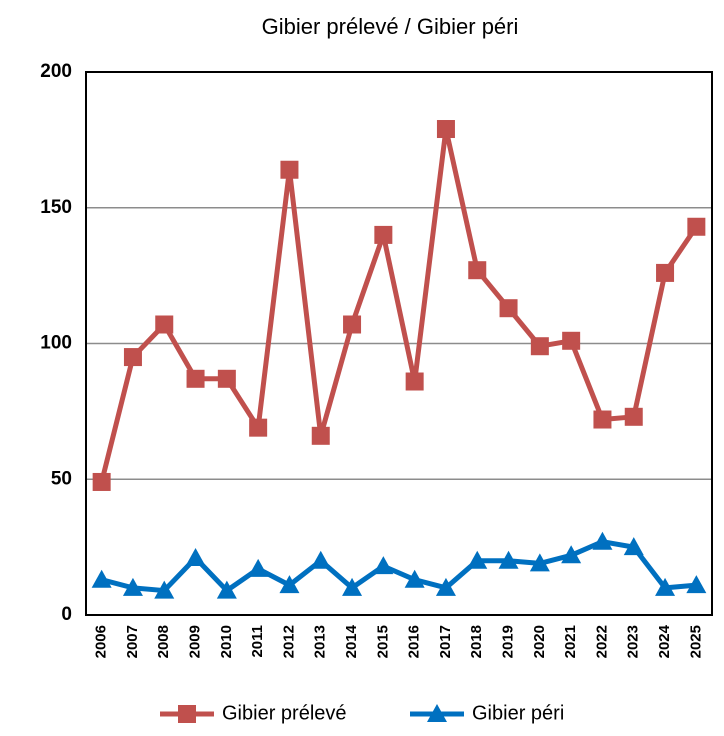 This screenshot has width=724, height=736. Describe the element at coordinates (56, 71) in the screenshot. I see `y-tick-label: 200` at that location.